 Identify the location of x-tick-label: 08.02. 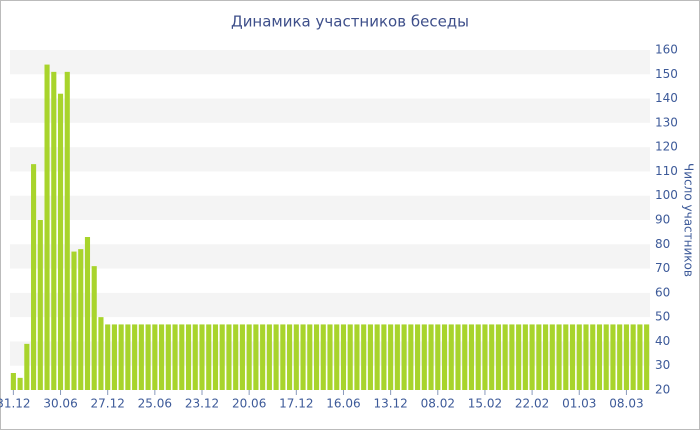
(438, 404).